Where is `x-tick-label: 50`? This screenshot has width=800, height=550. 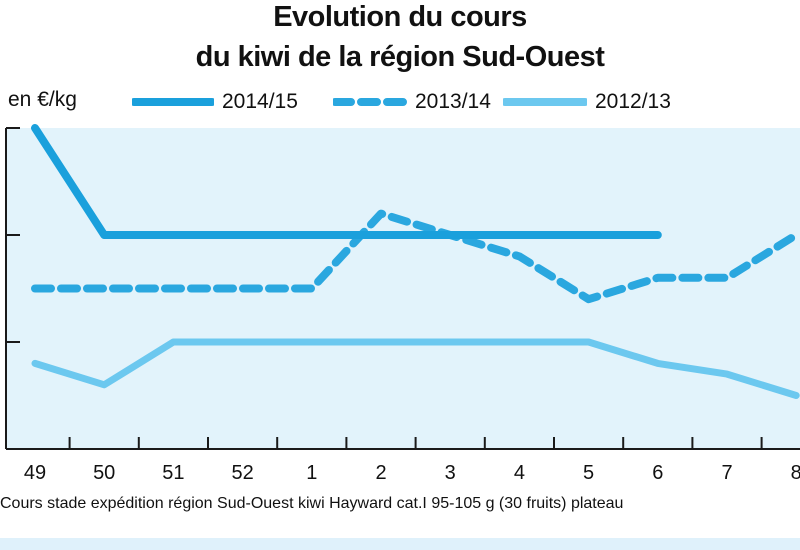
x-tick-label: 50 is located at coordinates (104, 473).